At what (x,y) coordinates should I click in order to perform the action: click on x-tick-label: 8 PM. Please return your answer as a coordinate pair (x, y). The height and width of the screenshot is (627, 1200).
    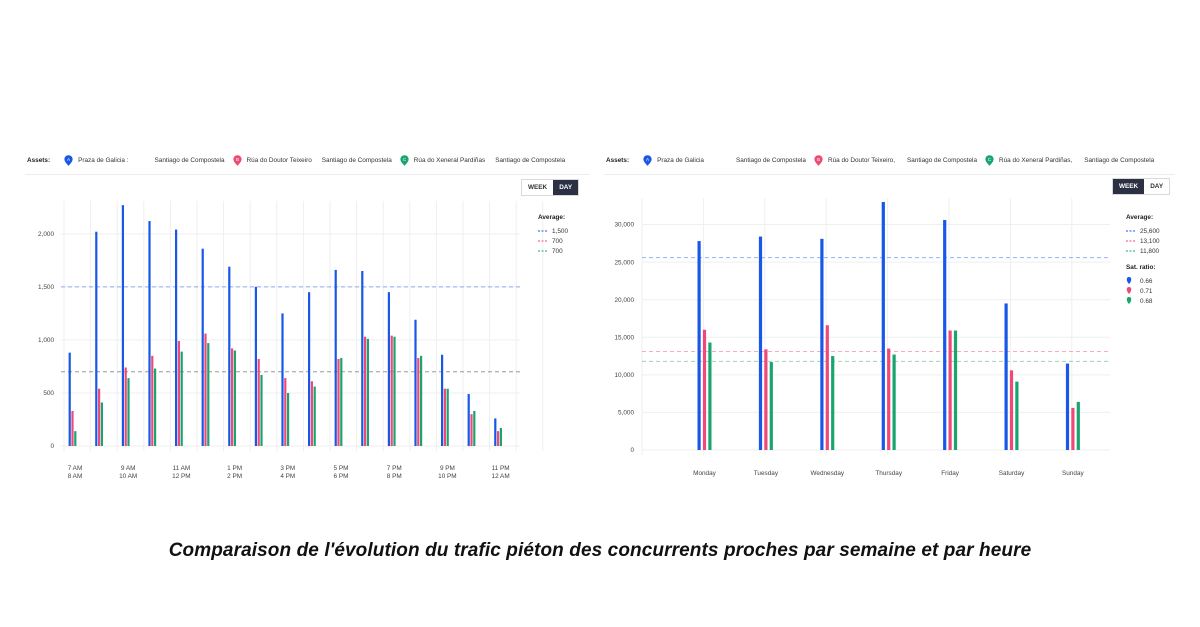
    Looking at the image, I should click on (394, 476).